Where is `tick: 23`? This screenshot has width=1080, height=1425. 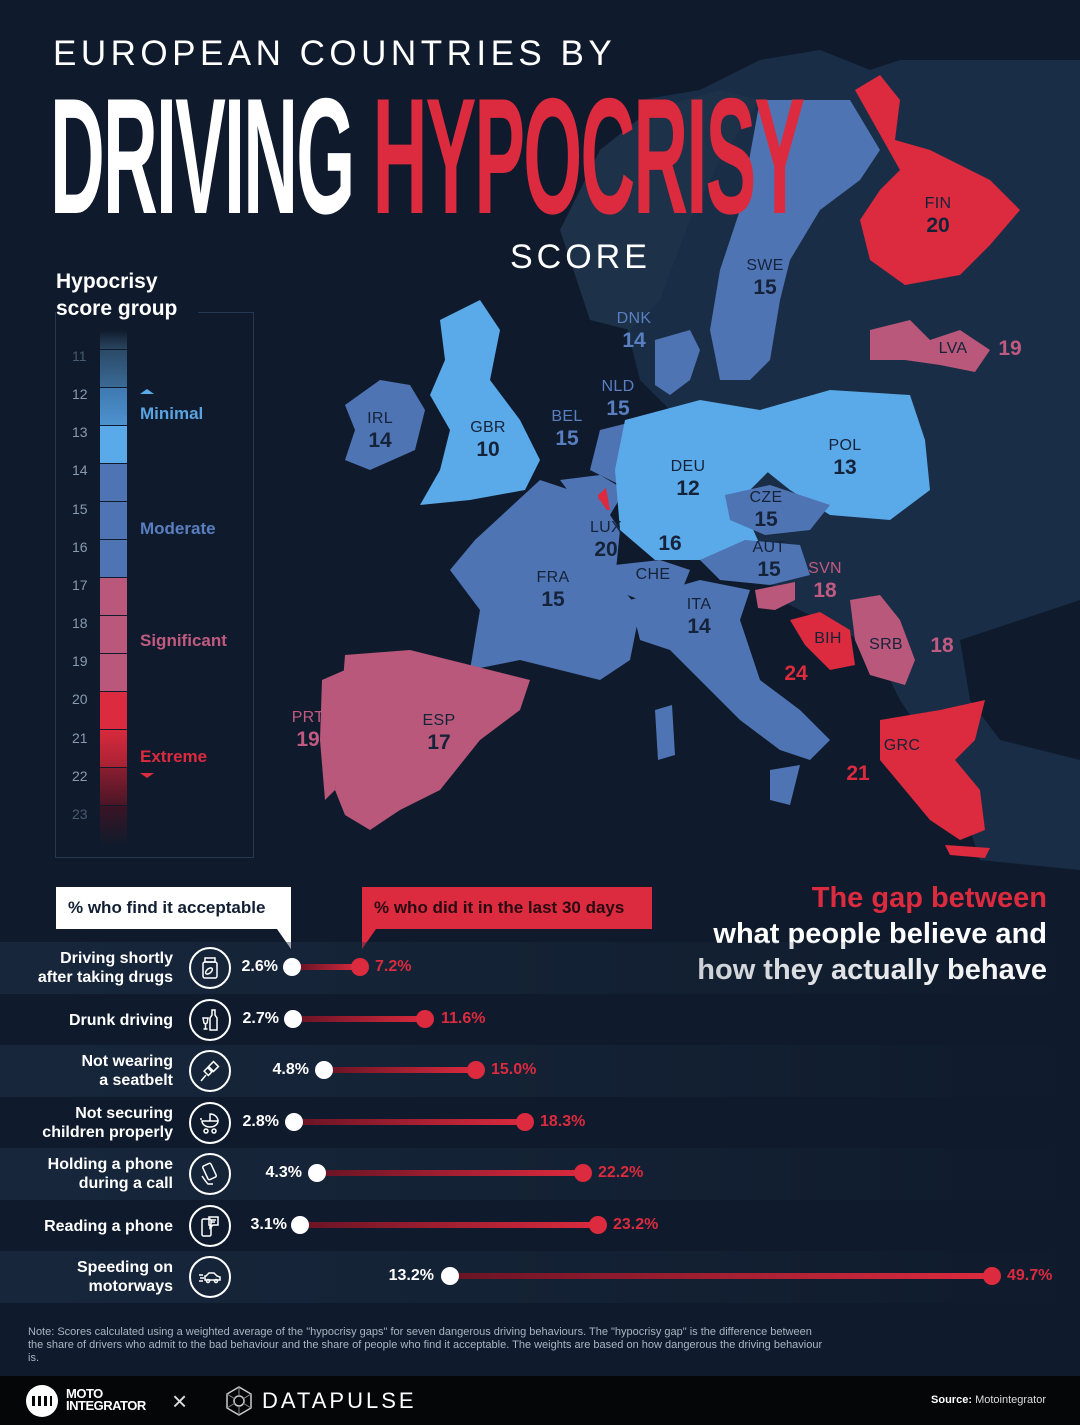 tick: 23 is located at coordinates (80, 814).